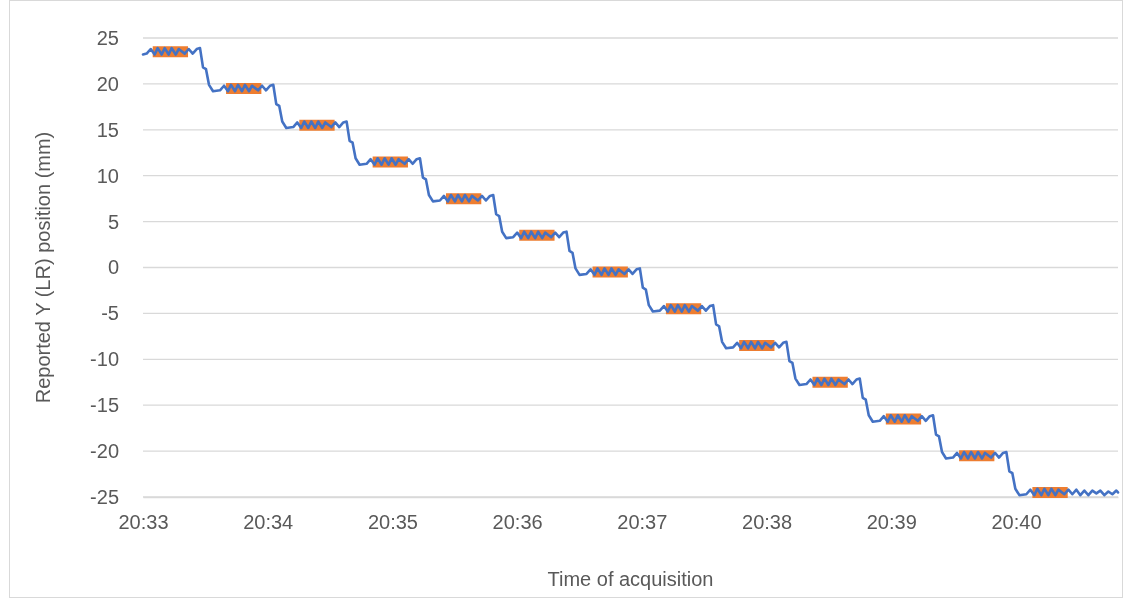 The height and width of the screenshot is (598, 1132). I want to click on x-tick-label: 20:39, so click(891, 522).